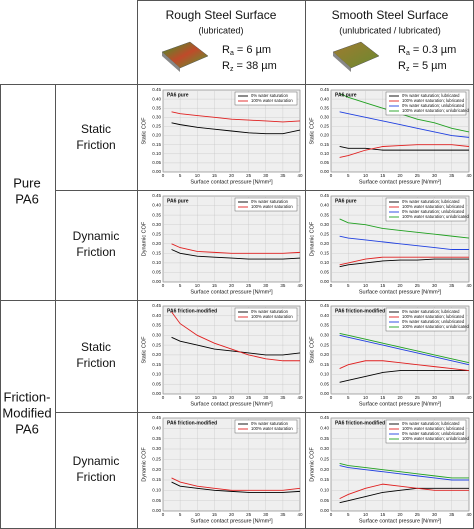 This screenshot has height=529, width=474. Describe the element at coordinates (408, 69) in the screenshot. I see `subscript: z` at that location.